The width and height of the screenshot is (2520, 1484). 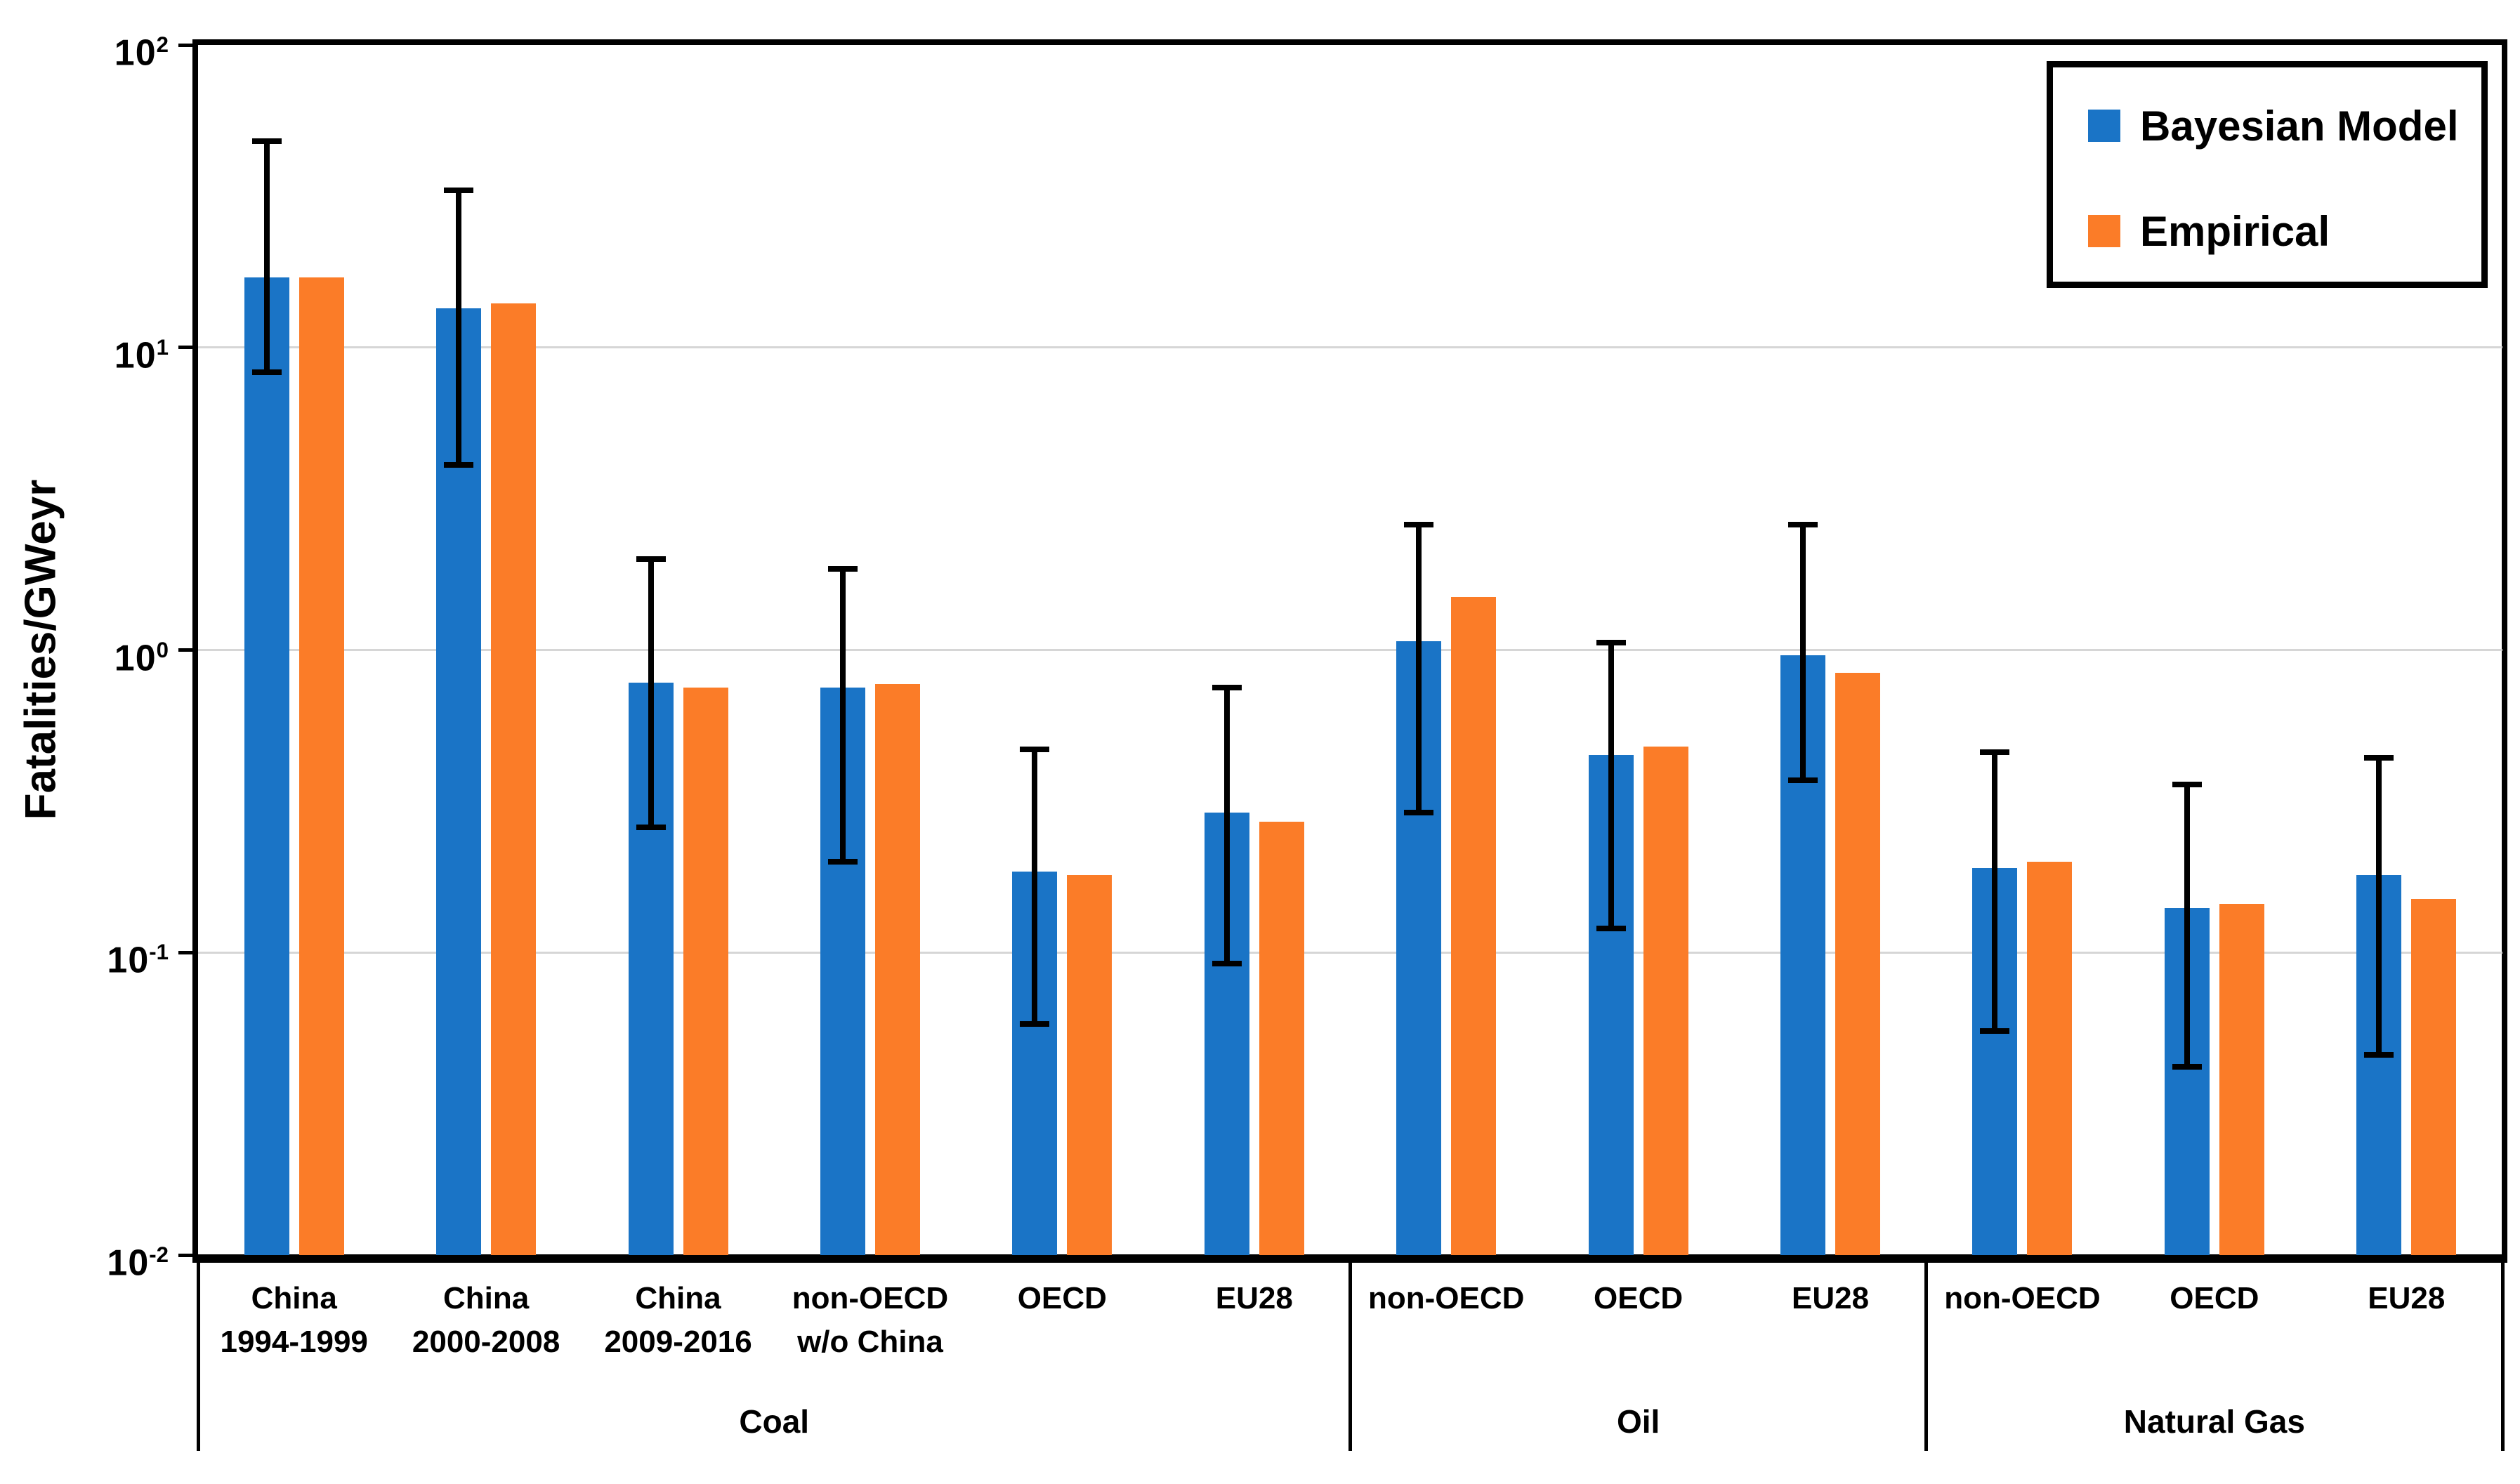 I want to click on x-axis-category-label-line: 2009-2016, so click(x=678, y=1342).